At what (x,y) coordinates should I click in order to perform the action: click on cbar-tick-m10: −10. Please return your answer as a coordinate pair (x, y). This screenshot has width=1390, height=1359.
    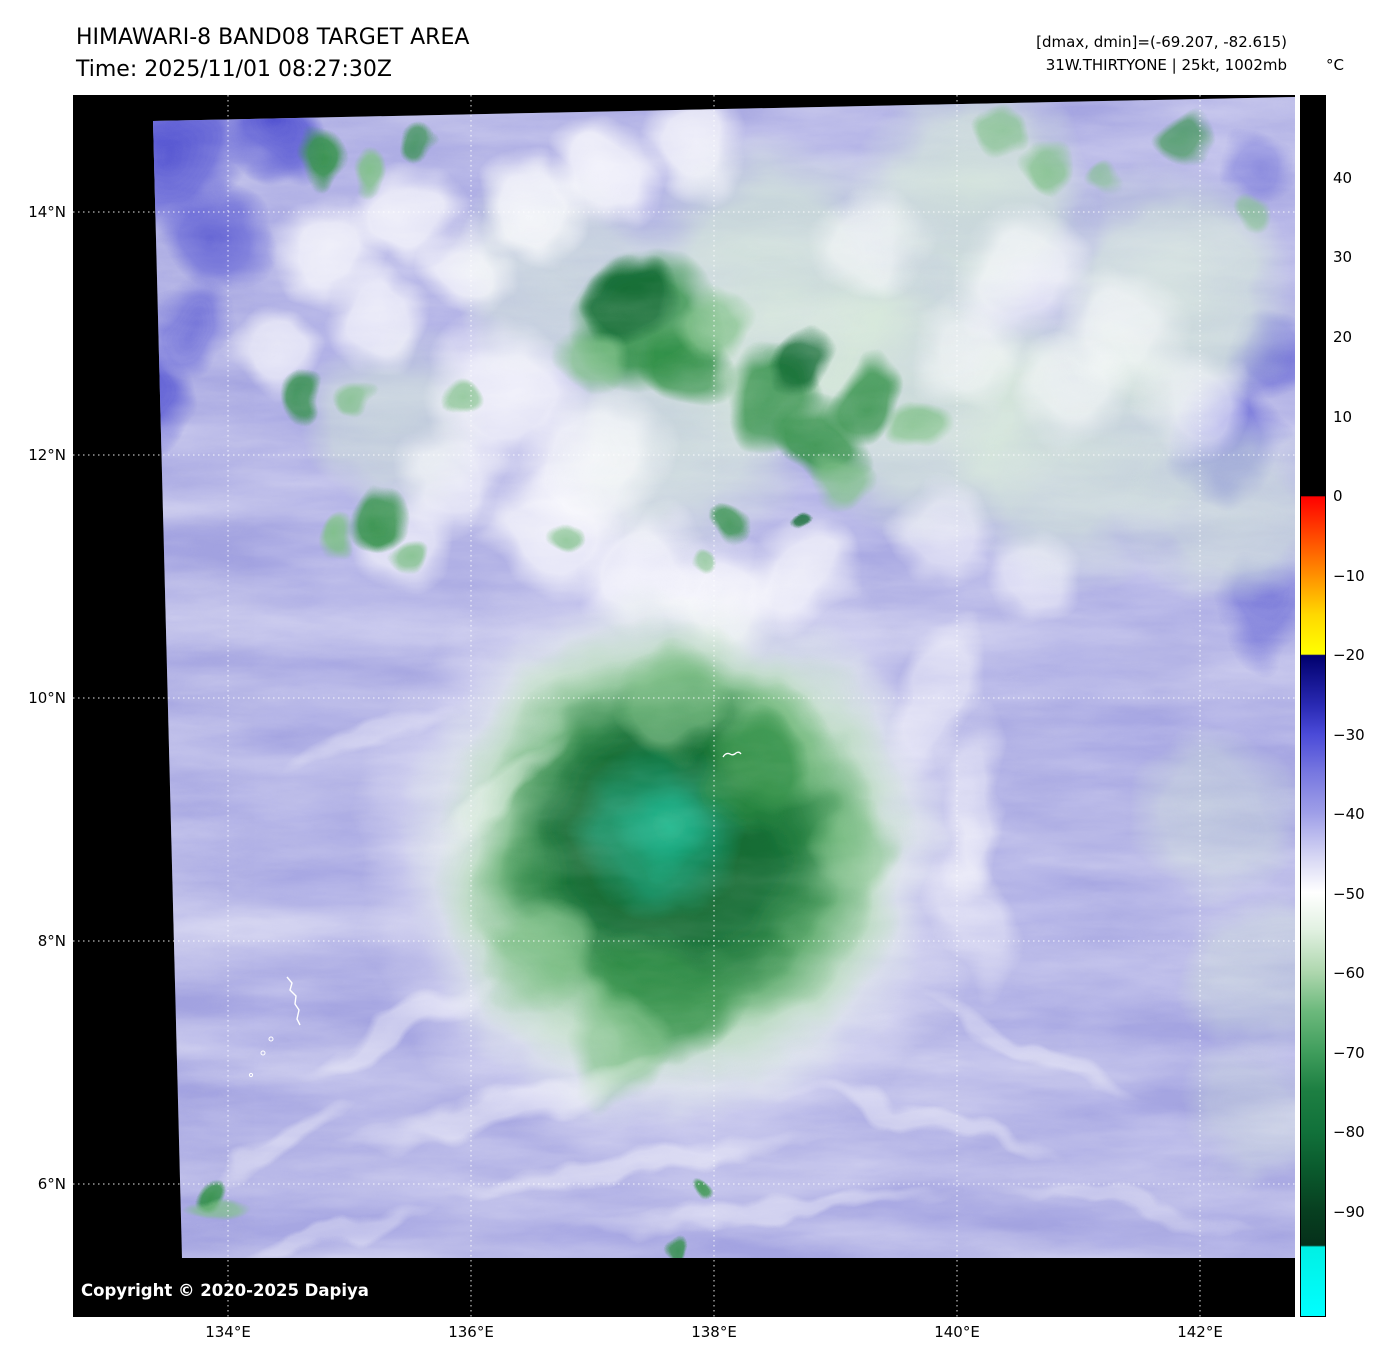
    Looking at the image, I should click on (1349, 576).